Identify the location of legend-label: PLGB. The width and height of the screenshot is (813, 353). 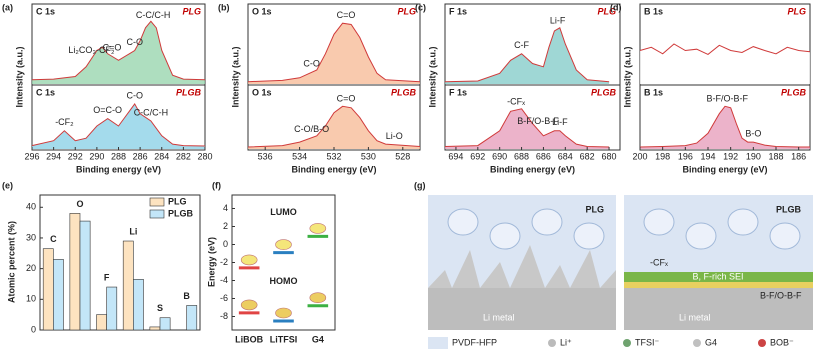
(181, 213).